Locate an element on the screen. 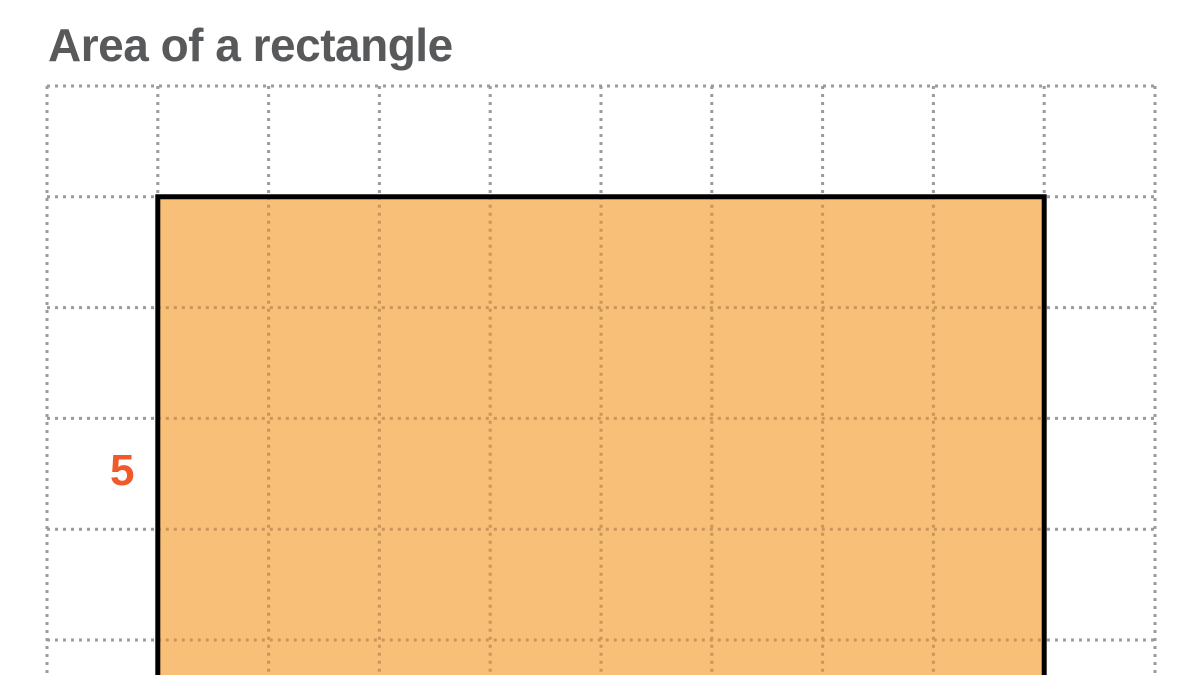 The height and width of the screenshot is (675, 1200). side-length-label: 5 is located at coordinates (122, 470).